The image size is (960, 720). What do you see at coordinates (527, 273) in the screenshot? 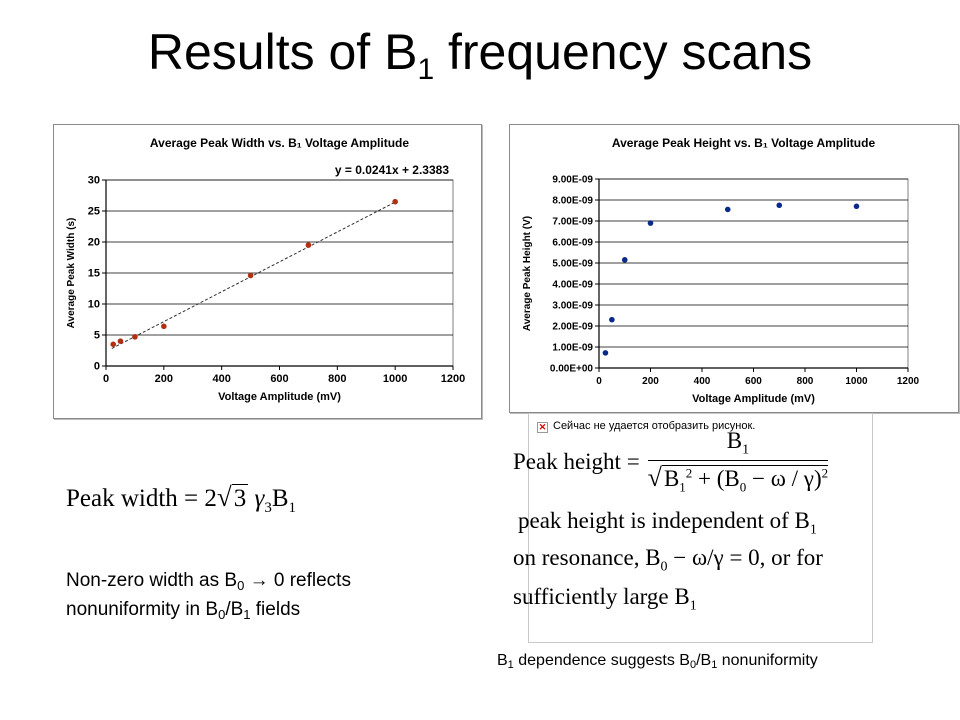
I see `y-axis-label: Average Peak Height (V)` at bounding box center [527, 273].